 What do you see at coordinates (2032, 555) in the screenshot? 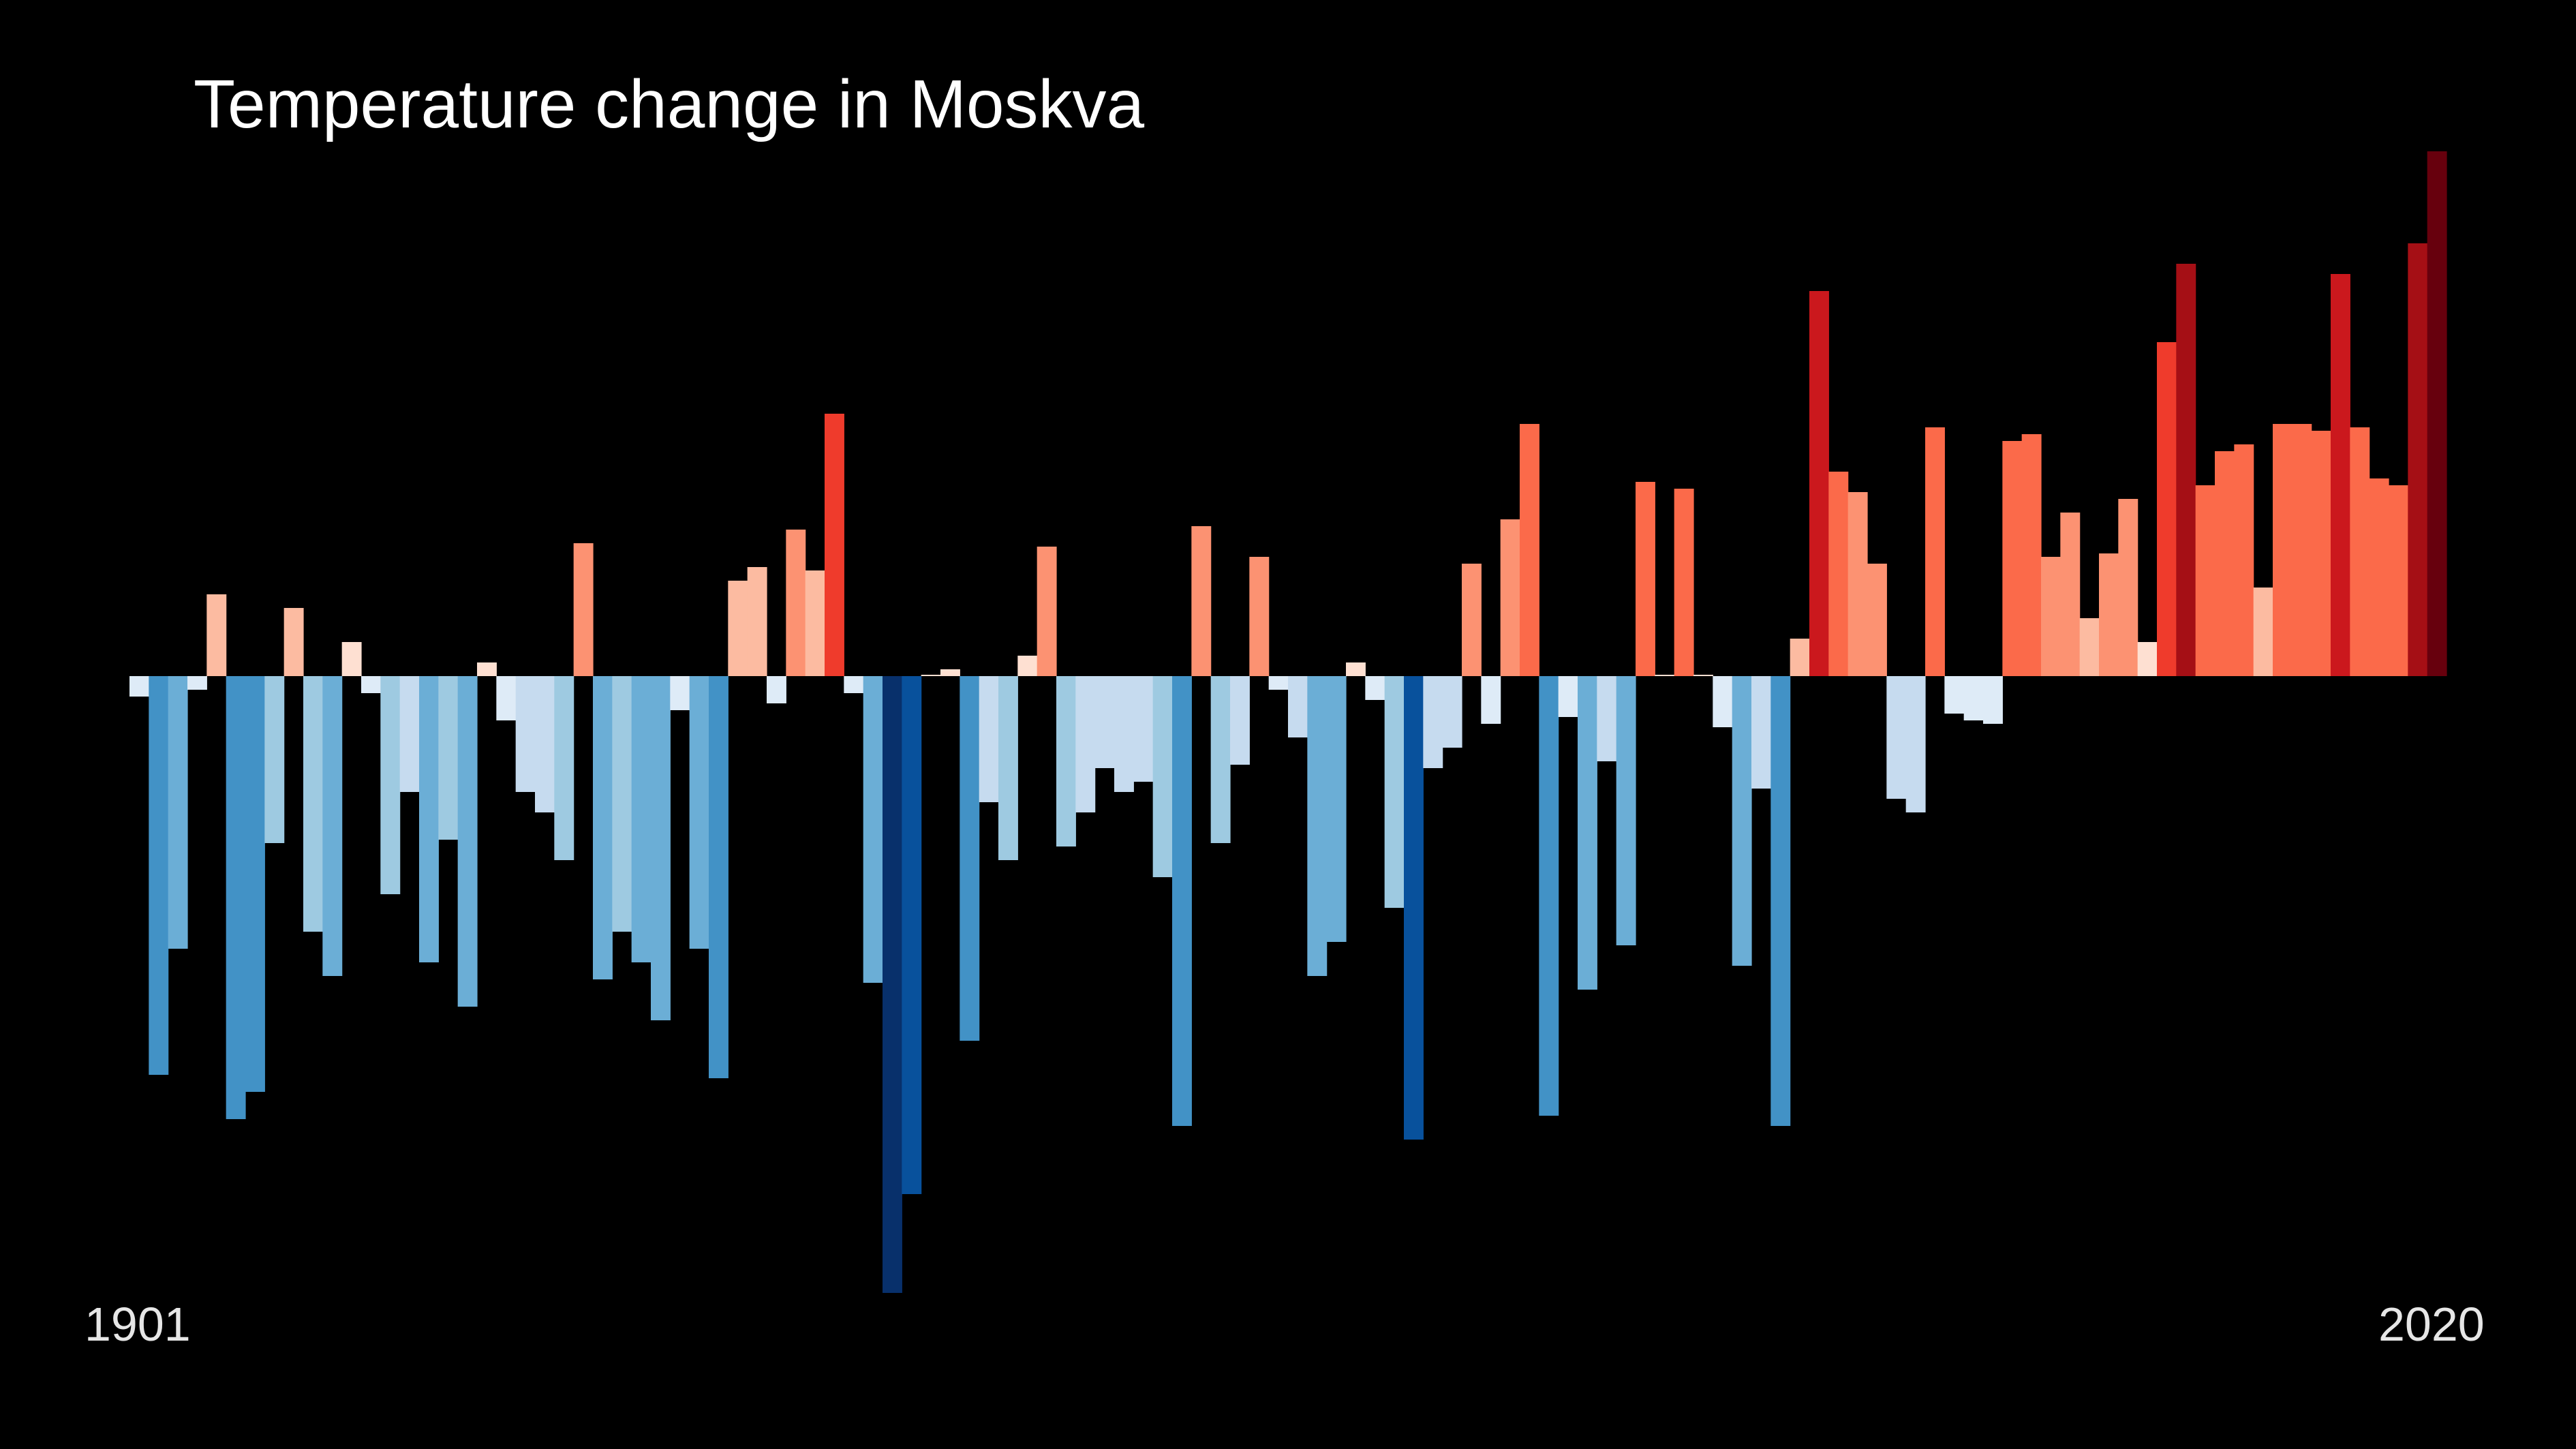
I see `bar-year-1999` at bounding box center [2032, 555].